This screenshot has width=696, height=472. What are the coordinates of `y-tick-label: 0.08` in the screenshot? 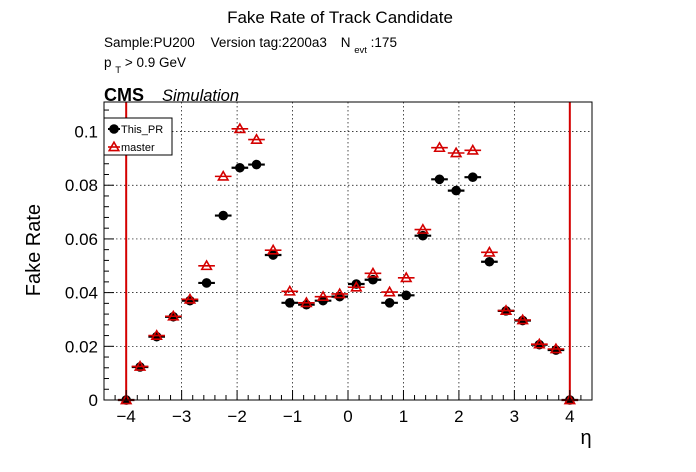 It's located at (81, 185).